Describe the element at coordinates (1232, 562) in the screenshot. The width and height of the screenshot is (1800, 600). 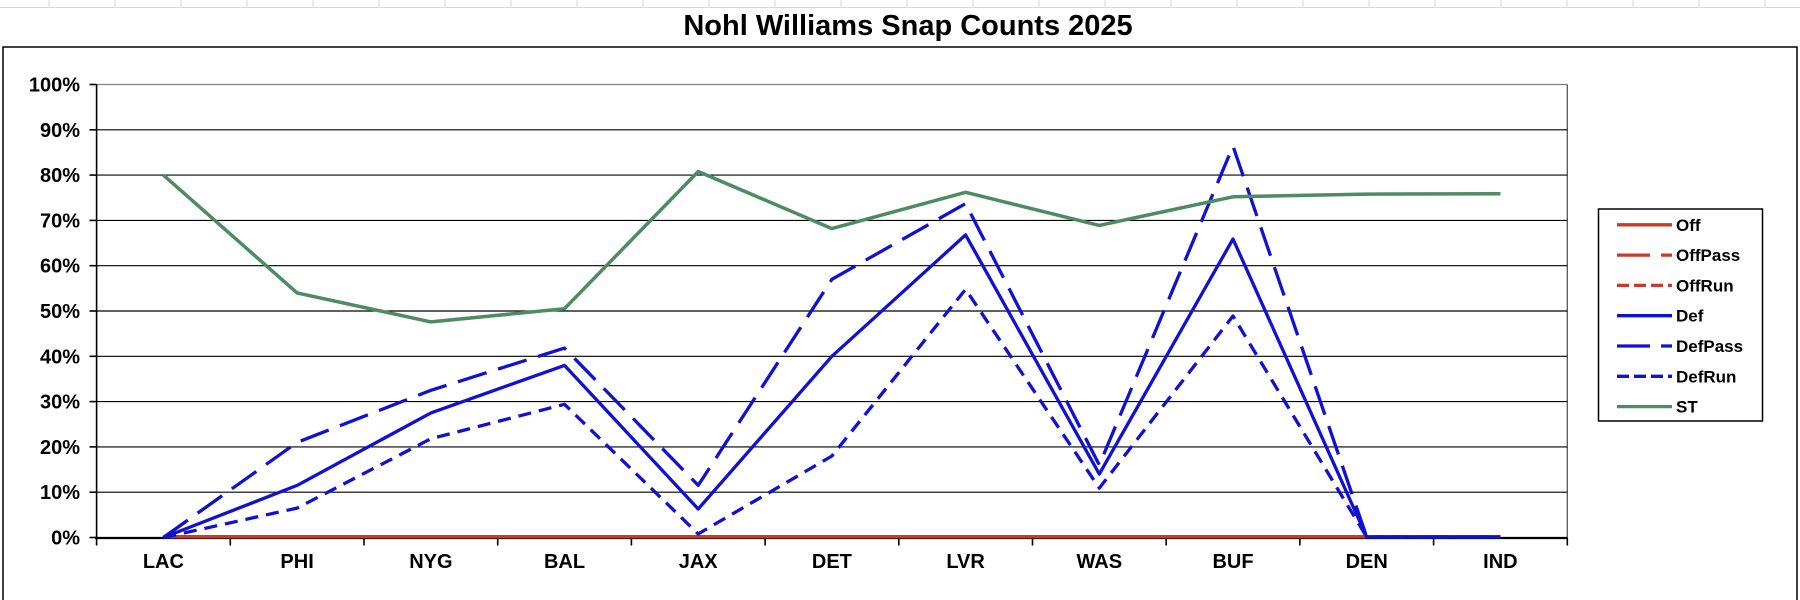
I see `svg-text: BUF` at that location.